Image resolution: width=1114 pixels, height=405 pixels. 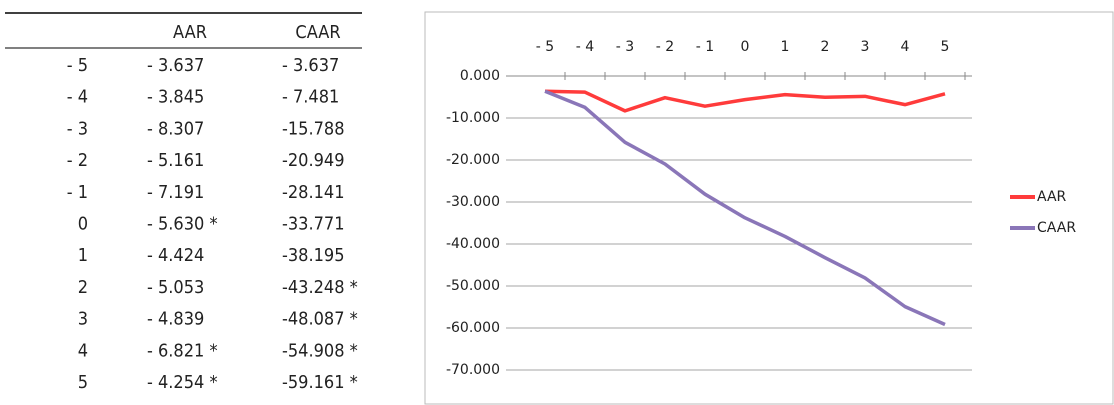 I want to click on x-tick-label: - 1, so click(x=705, y=47).